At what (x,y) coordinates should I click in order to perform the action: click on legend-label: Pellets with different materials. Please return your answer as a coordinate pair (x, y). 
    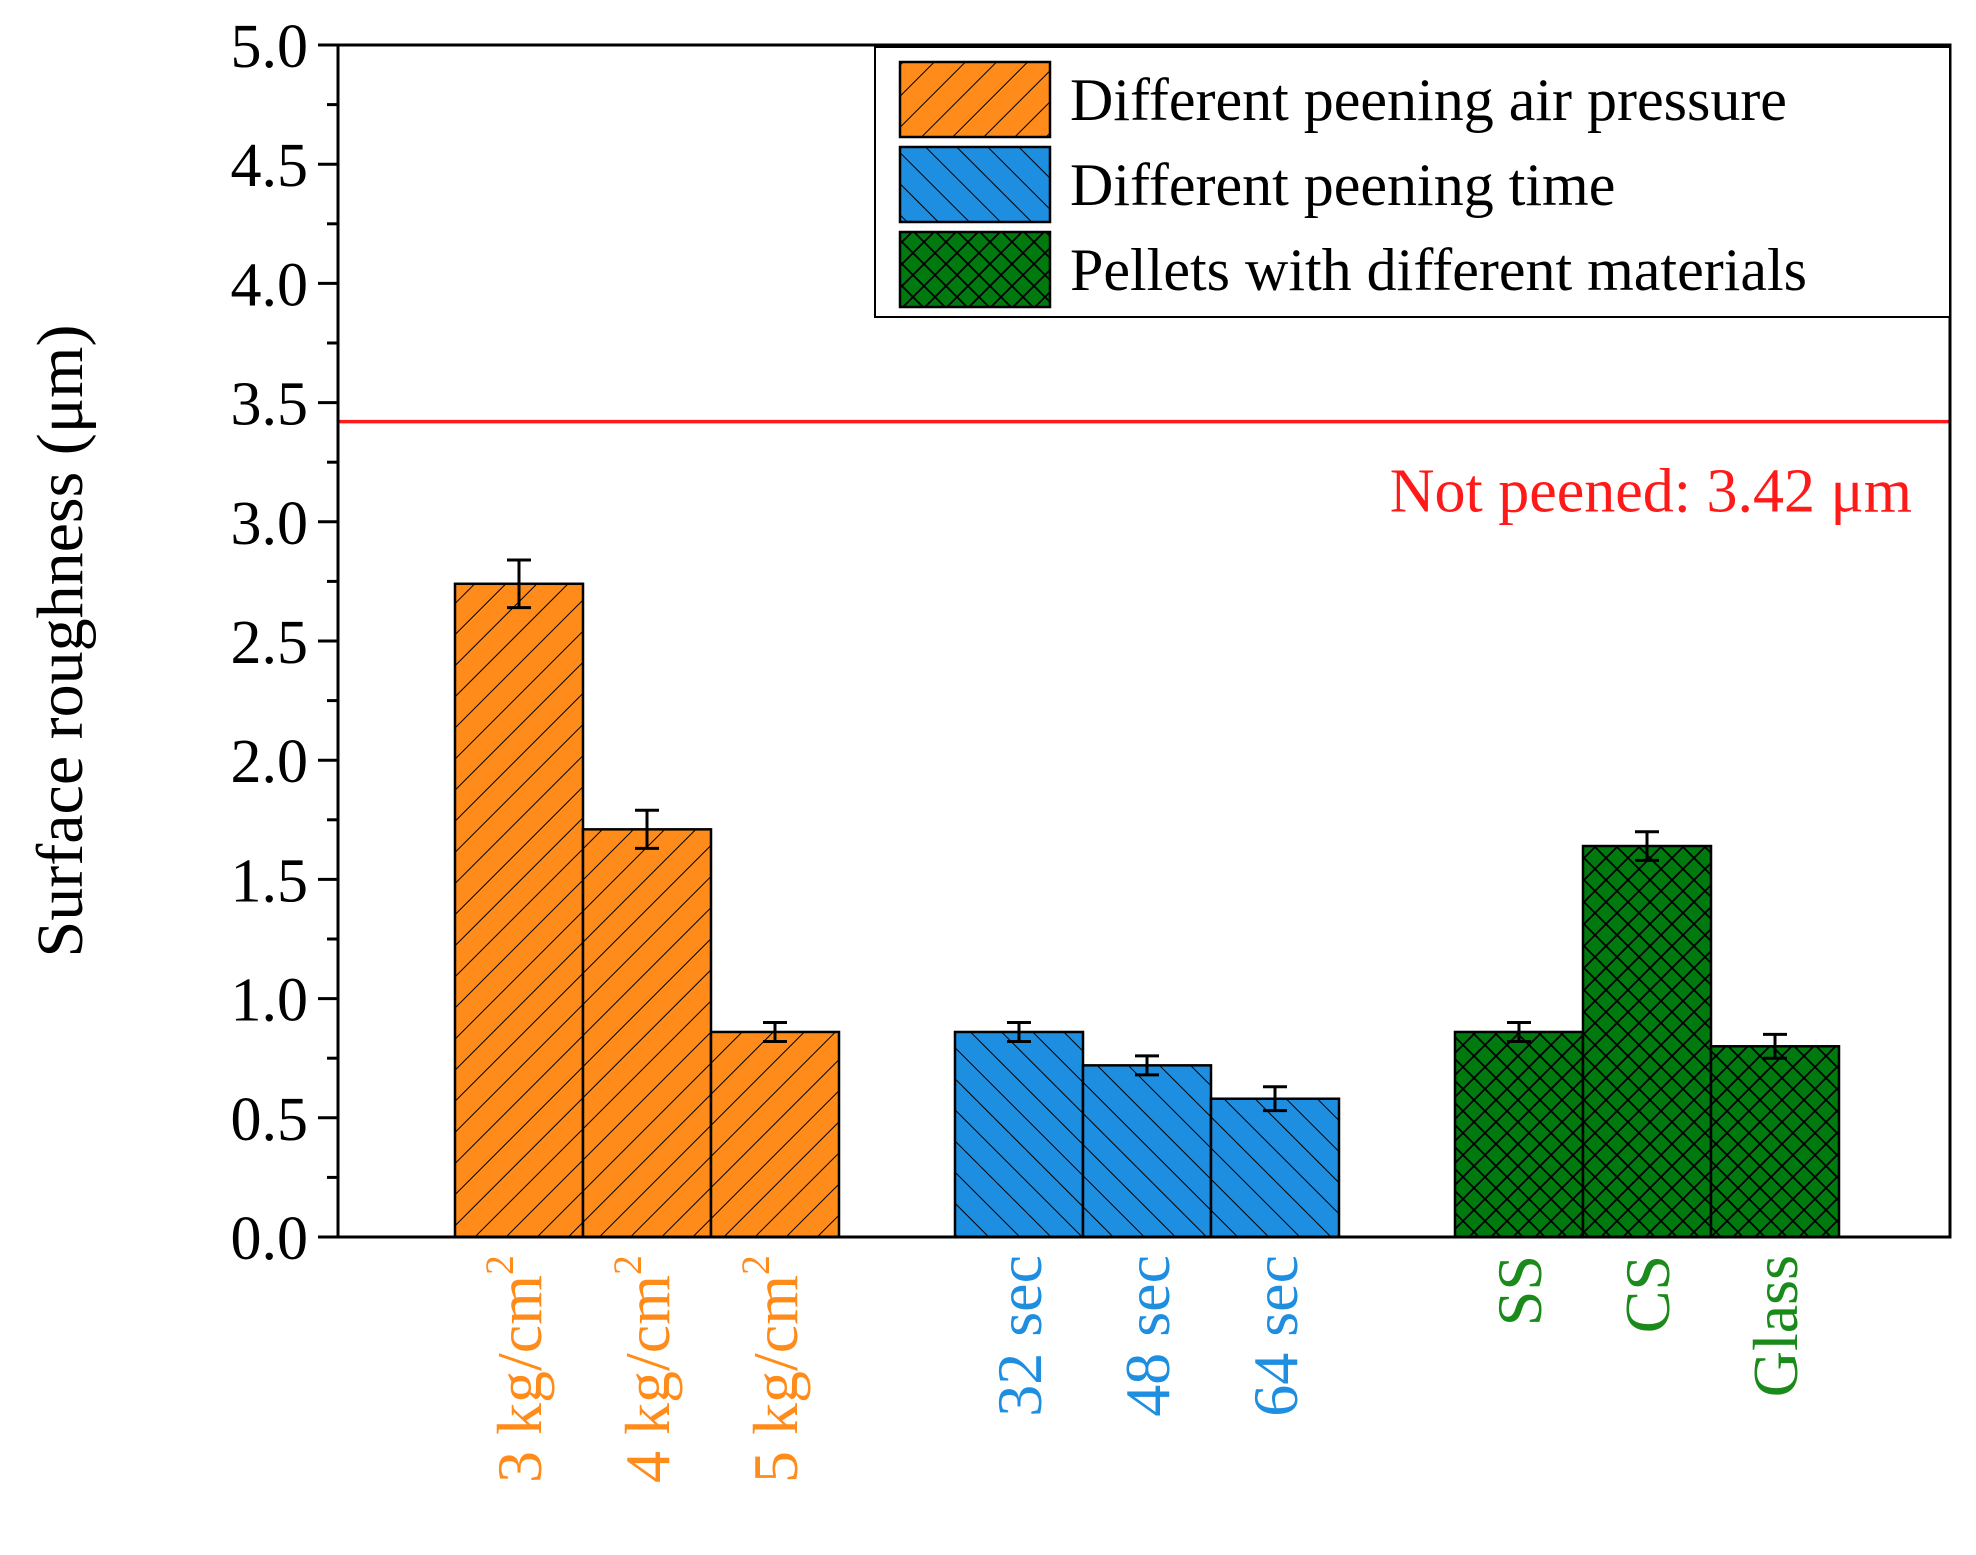
    Looking at the image, I should click on (1438, 270).